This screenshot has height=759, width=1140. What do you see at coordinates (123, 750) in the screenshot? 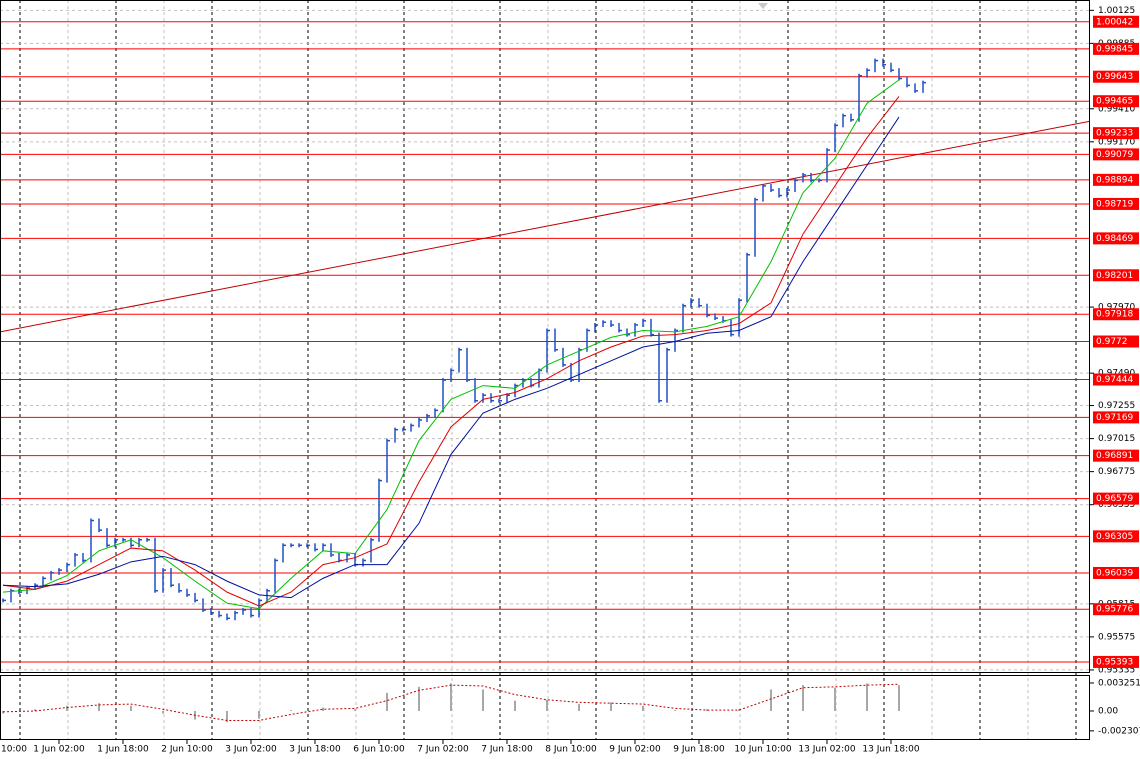
I see `x-tick-label: 1 Jun 18:00` at bounding box center [123, 750].